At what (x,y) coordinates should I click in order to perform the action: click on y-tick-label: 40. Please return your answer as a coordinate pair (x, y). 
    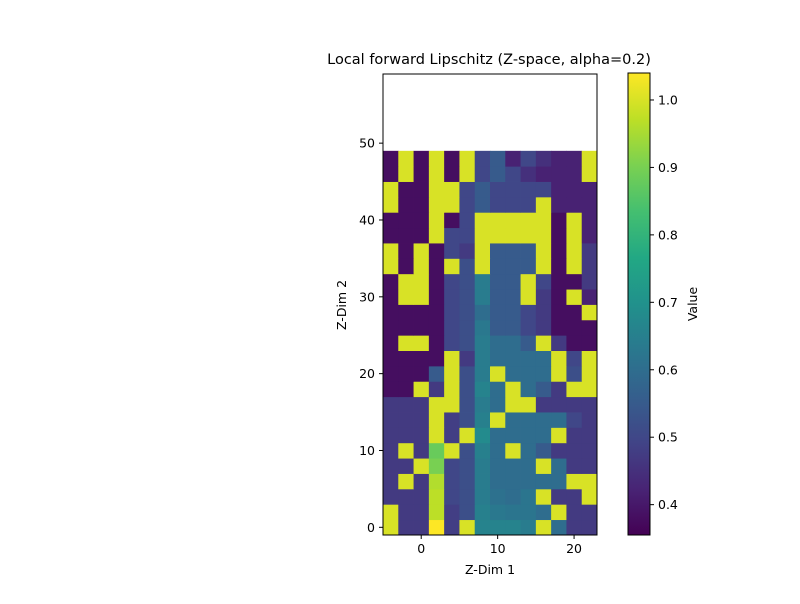
    Looking at the image, I should click on (367, 219).